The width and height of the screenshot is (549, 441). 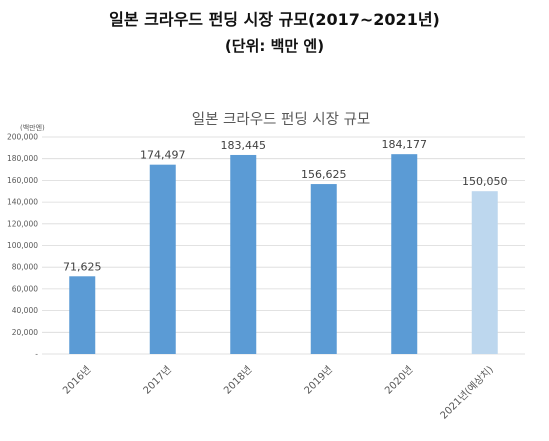 I want to click on page-title: 일본 크라우드 펀딩 시장 규모(2017~2021년), so click(x=274, y=19).